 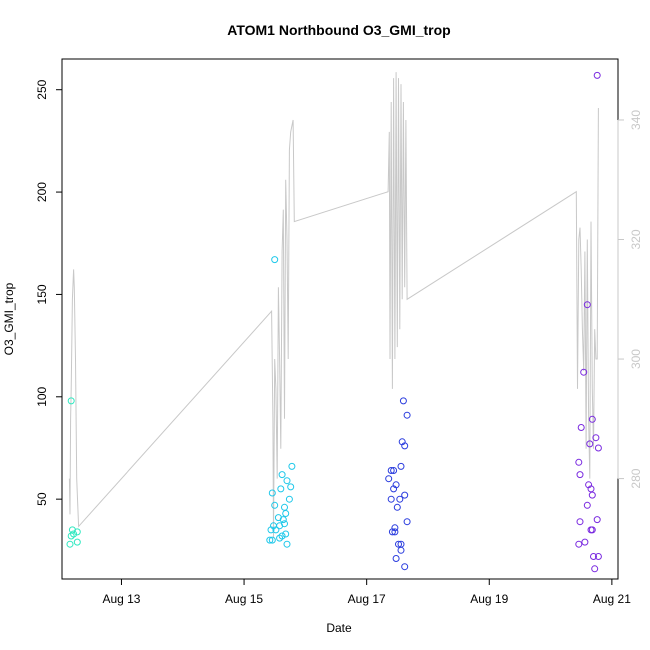 I want to click on y-tick-label: 150, so click(x=42, y=294).